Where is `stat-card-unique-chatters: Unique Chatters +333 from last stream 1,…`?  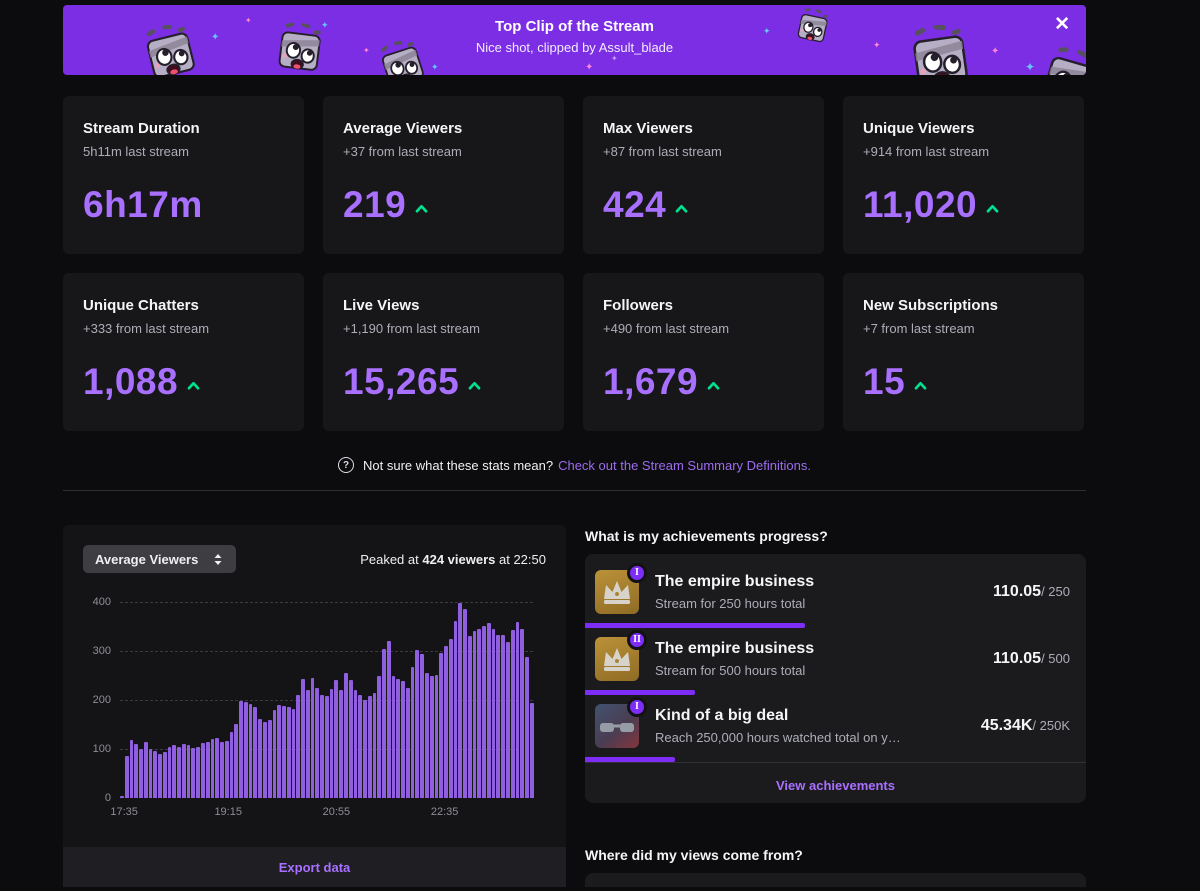 stat-card-unique-chatters: Unique Chatters +333 from last stream 1,… is located at coordinates (183, 352).